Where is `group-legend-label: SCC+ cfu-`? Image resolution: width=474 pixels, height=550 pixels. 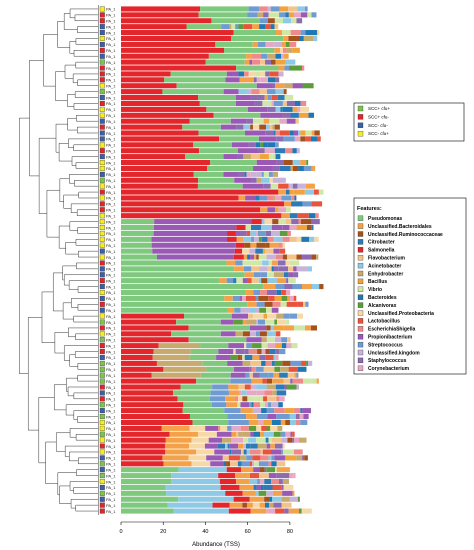 group-legend-label: SCC+ cfu- is located at coordinates (378, 116).